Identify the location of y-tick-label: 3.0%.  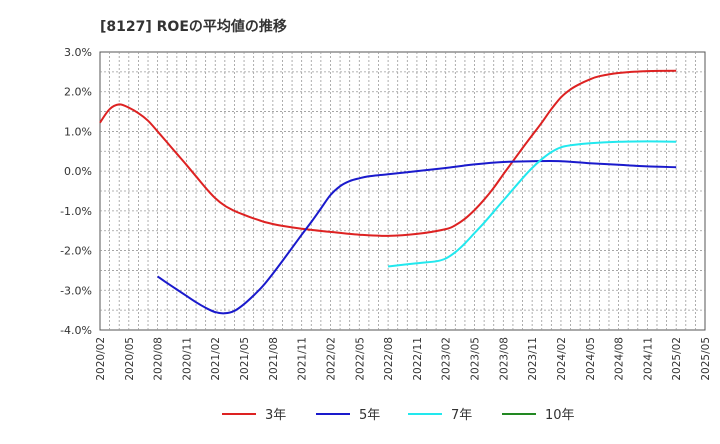
(78, 52).